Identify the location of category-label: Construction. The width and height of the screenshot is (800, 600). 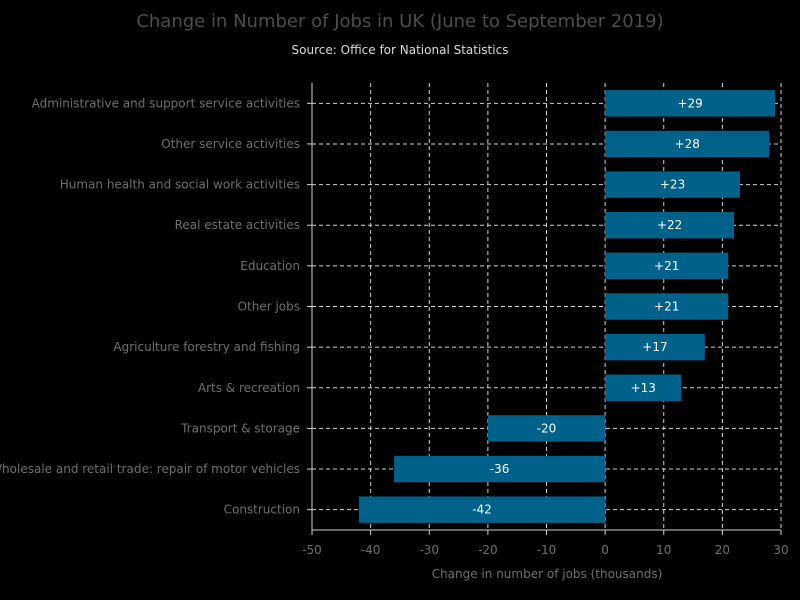
(262, 510).